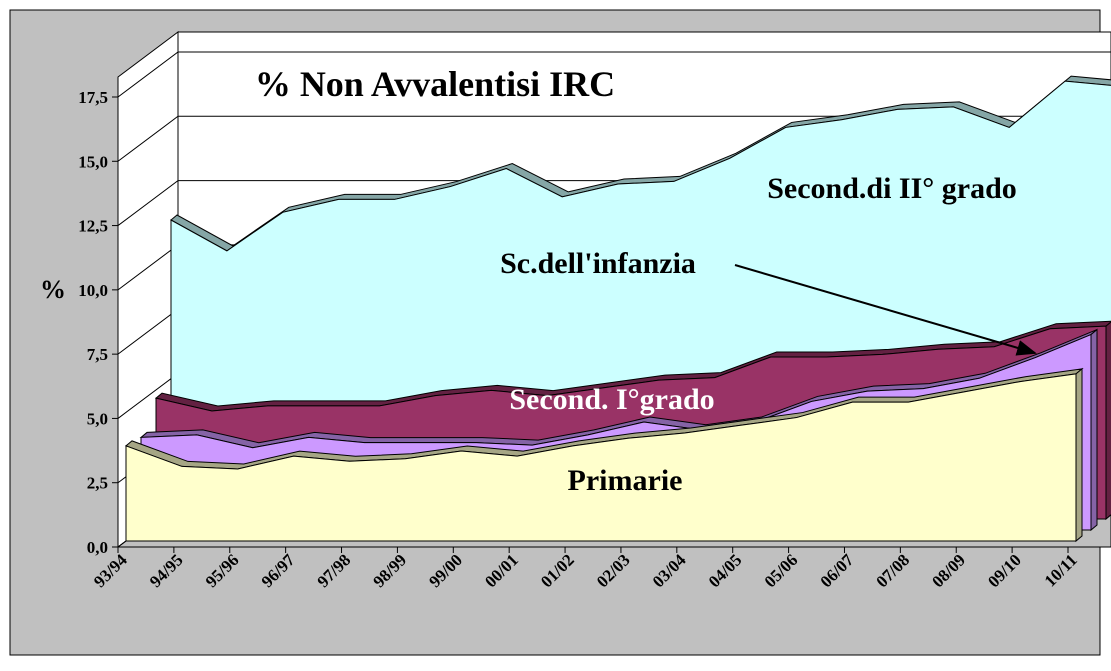 The height and width of the screenshot is (671, 1111). What do you see at coordinates (97, 418) in the screenshot?
I see `y-tick-label: 5,0` at bounding box center [97, 418].